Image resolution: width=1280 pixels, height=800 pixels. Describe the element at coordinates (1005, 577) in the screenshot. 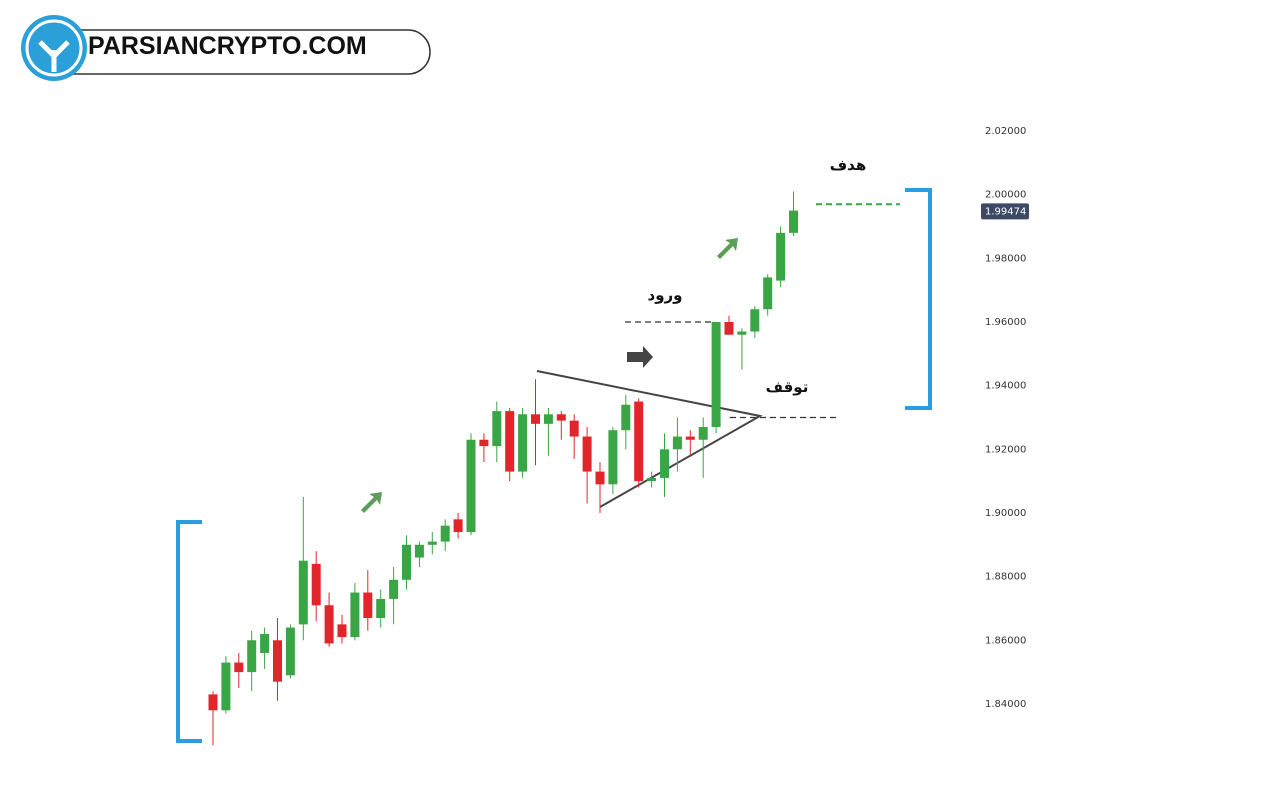

I see `y-tick-label: 1.88000` at that location.